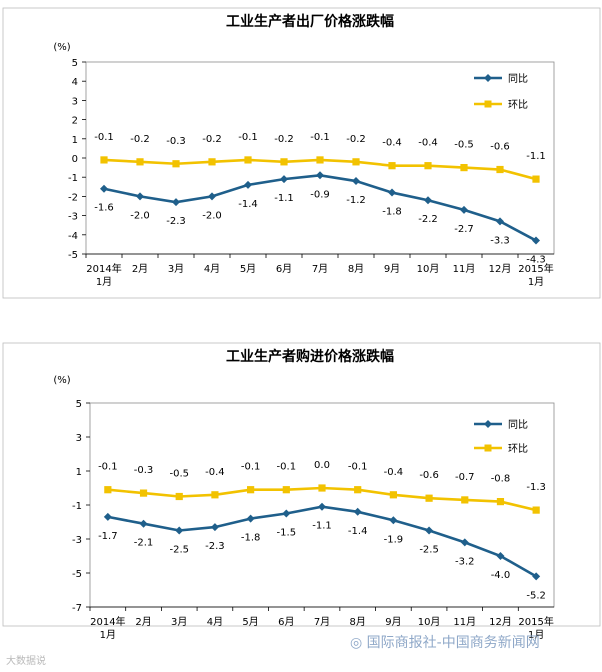 The image size is (602, 672). What do you see at coordinates (108, 536) in the screenshot?
I see `data-label: -1.7` at bounding box center [108, 536].